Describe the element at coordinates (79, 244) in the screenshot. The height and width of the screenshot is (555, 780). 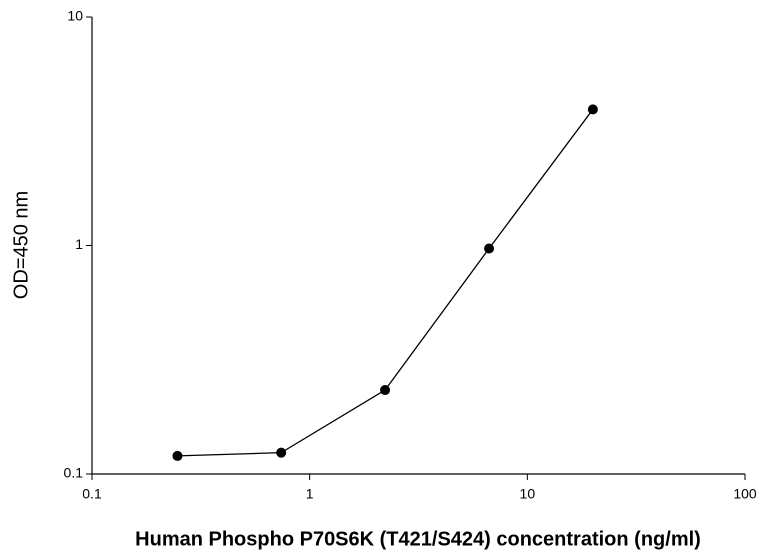
I see `y-tick-label: 1` at that location.